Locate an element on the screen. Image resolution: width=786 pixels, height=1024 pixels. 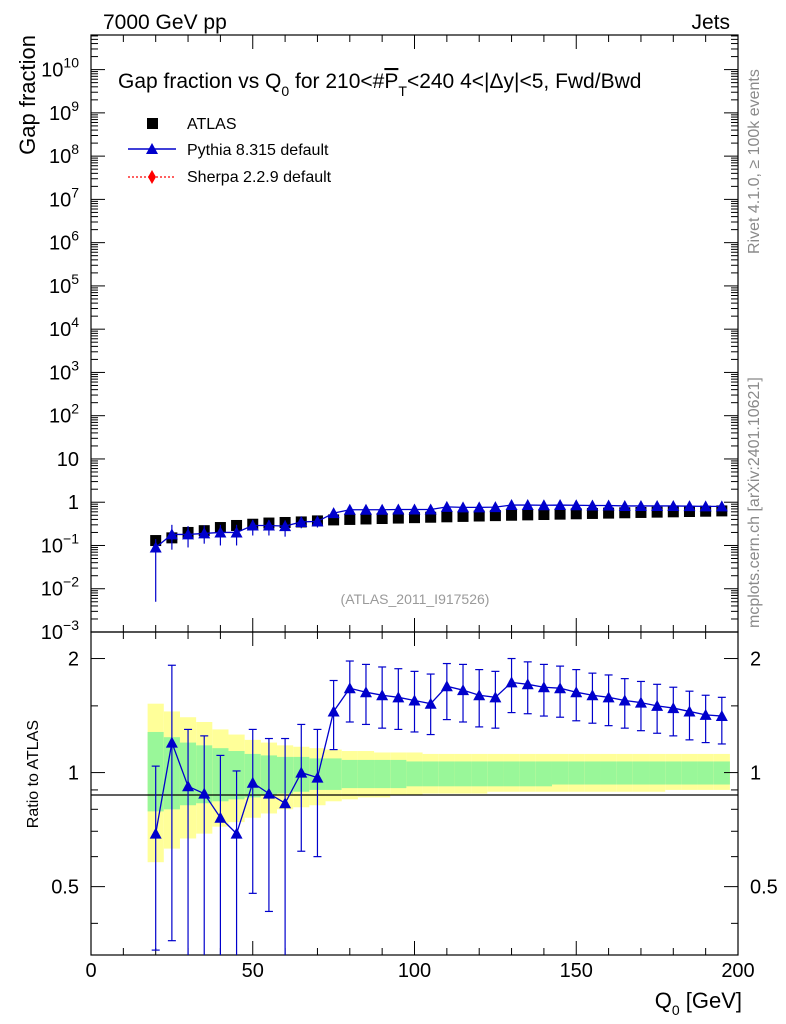
y-tick-label: 10⁹ is located at coordinates (64, 111).